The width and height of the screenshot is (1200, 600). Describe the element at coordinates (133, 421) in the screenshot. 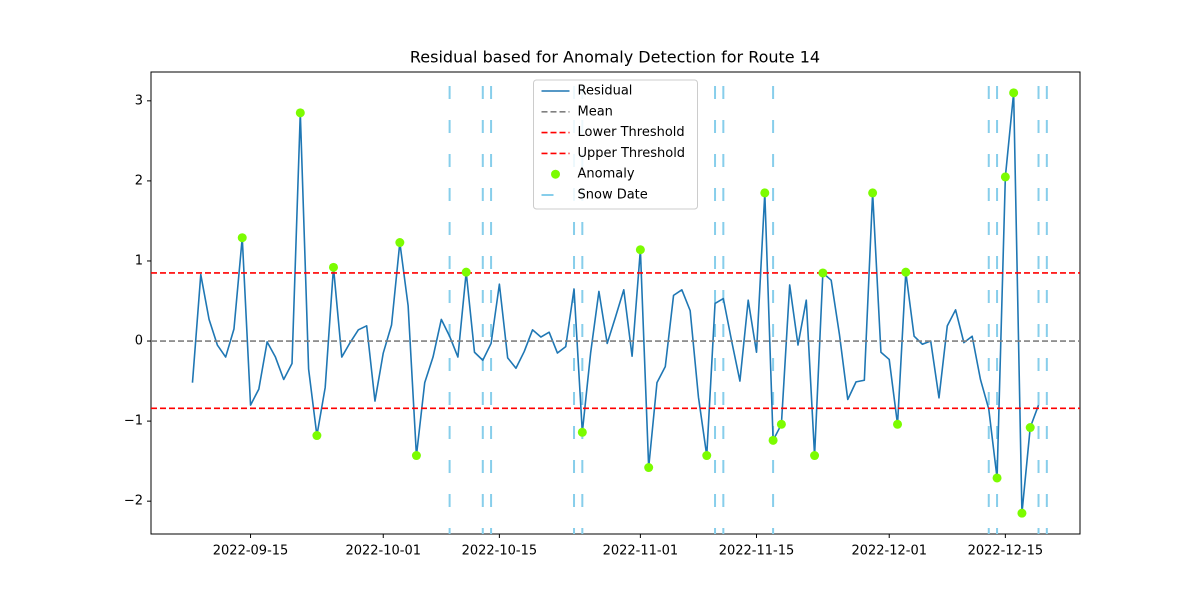

I see `y-tick-label: −1` at that location.